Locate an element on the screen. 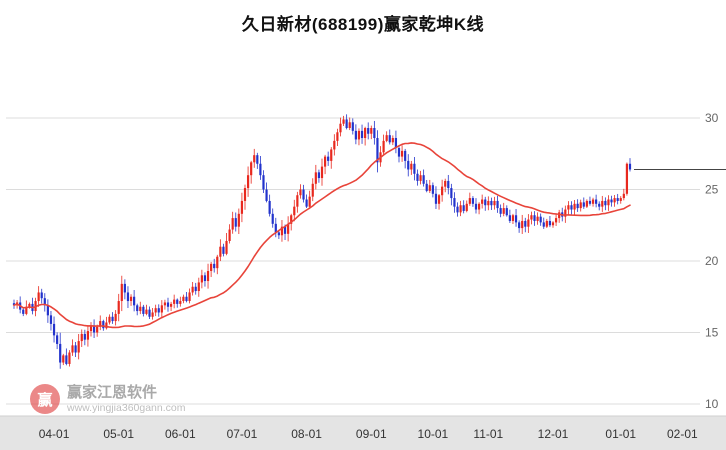  x-axis-strip is located at coordinates (363, 432).